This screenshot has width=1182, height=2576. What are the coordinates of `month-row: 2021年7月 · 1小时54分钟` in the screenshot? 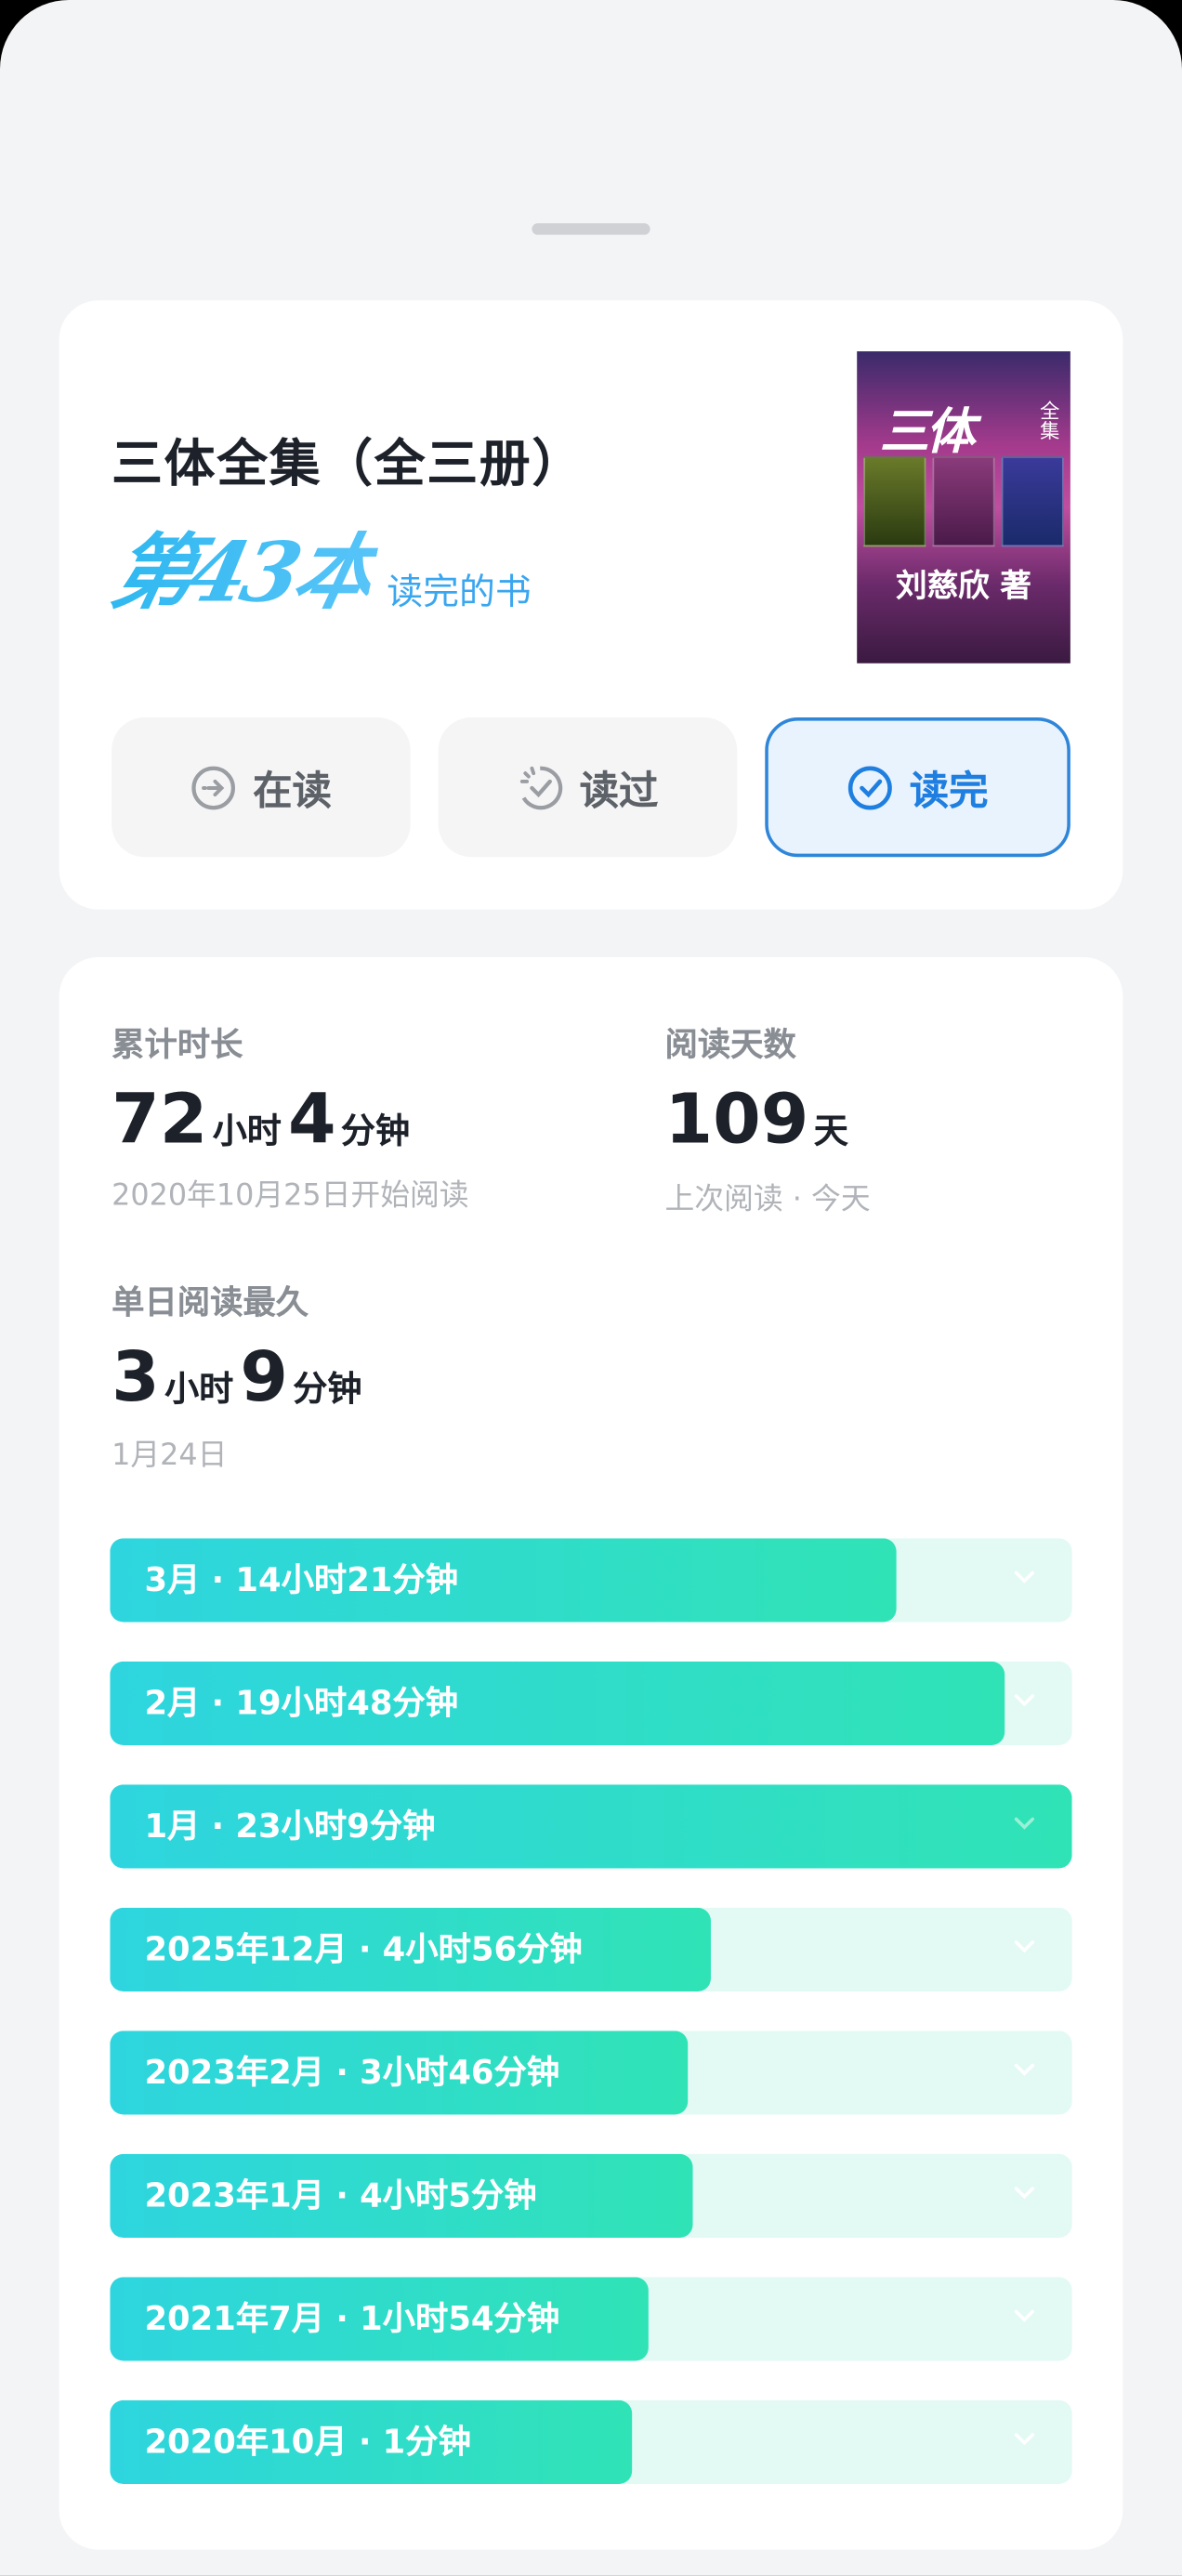 It's located at (591, 2319).